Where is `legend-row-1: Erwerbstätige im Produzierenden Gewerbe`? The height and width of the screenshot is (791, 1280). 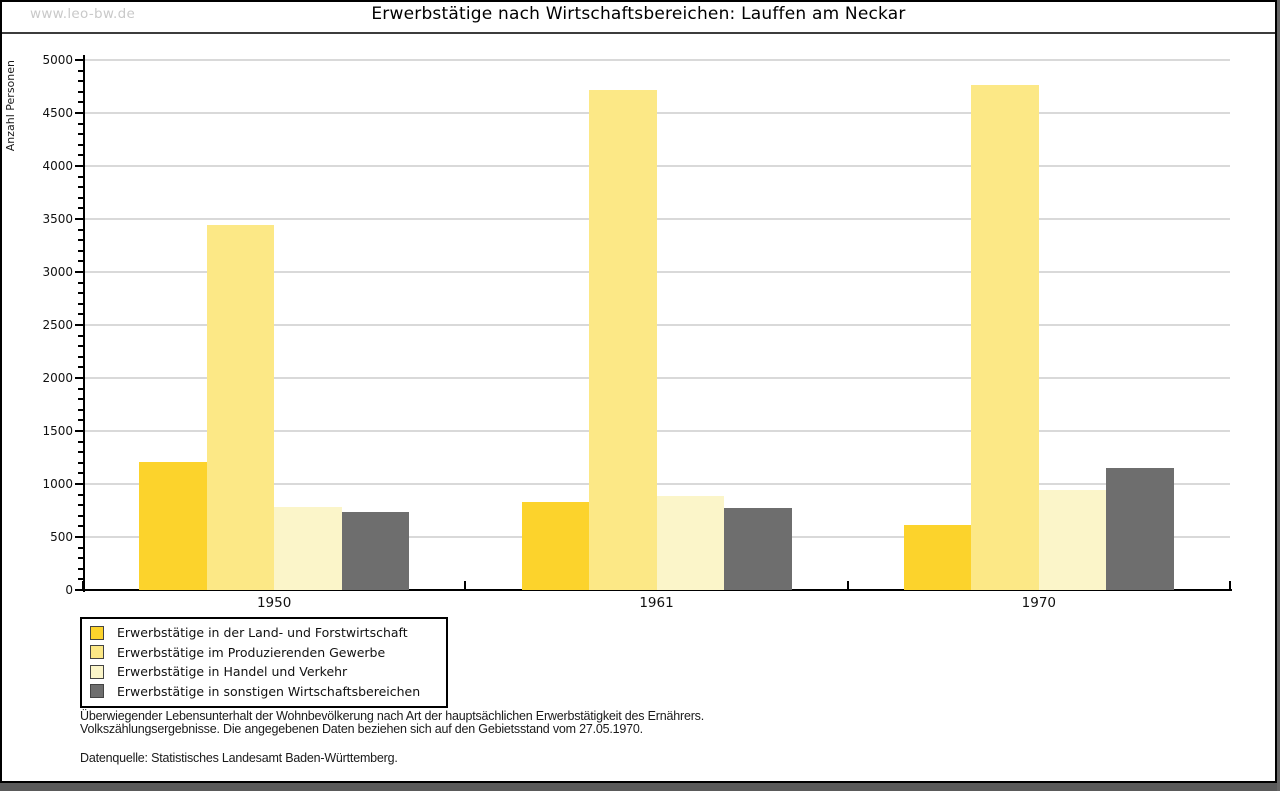
legend-row-1: Erwerbstätige im Produzierenden Gewerbe is located at coordinates (264, 653).